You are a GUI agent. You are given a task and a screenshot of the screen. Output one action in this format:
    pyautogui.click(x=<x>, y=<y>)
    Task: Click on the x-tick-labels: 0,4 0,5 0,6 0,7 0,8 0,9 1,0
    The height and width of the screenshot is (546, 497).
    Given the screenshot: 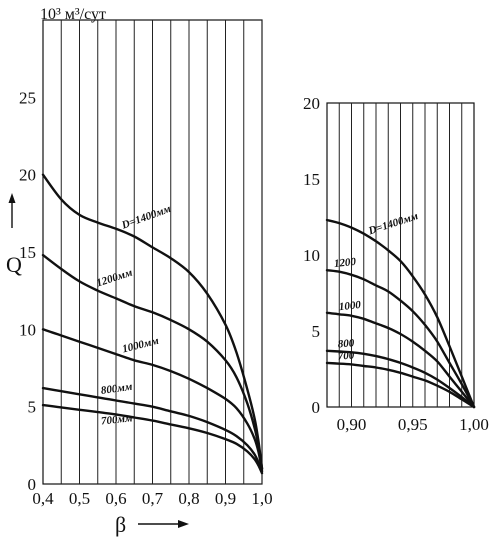 What is the action you would take?
    pyautogui.click(x=152, y=498)
    